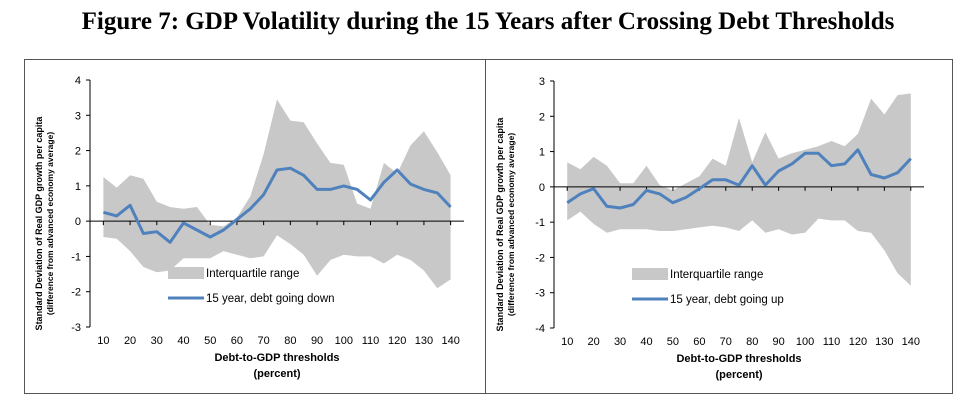 The width and height of the screenshot is (976, 405). Describe the element at coordinates (78, 81) in the screenshot. I see `y-tick-label: 4` at that location.